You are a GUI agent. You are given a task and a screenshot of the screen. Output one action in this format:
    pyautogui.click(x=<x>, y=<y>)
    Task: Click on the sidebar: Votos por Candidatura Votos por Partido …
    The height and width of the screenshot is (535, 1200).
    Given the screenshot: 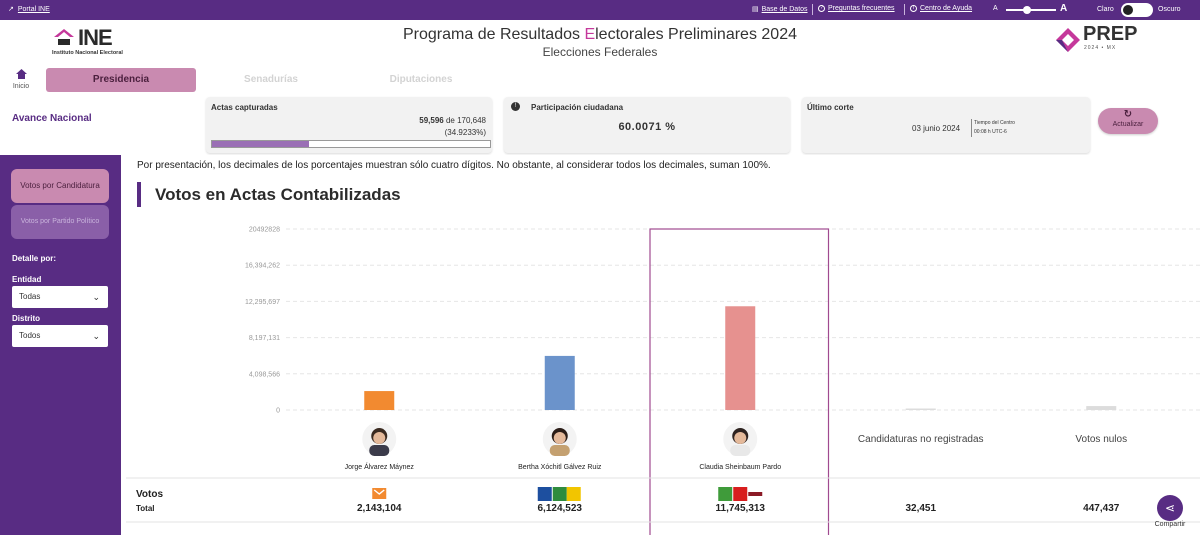 What is the action you would take?
    pyautogui.click(x=60, y=345)
    